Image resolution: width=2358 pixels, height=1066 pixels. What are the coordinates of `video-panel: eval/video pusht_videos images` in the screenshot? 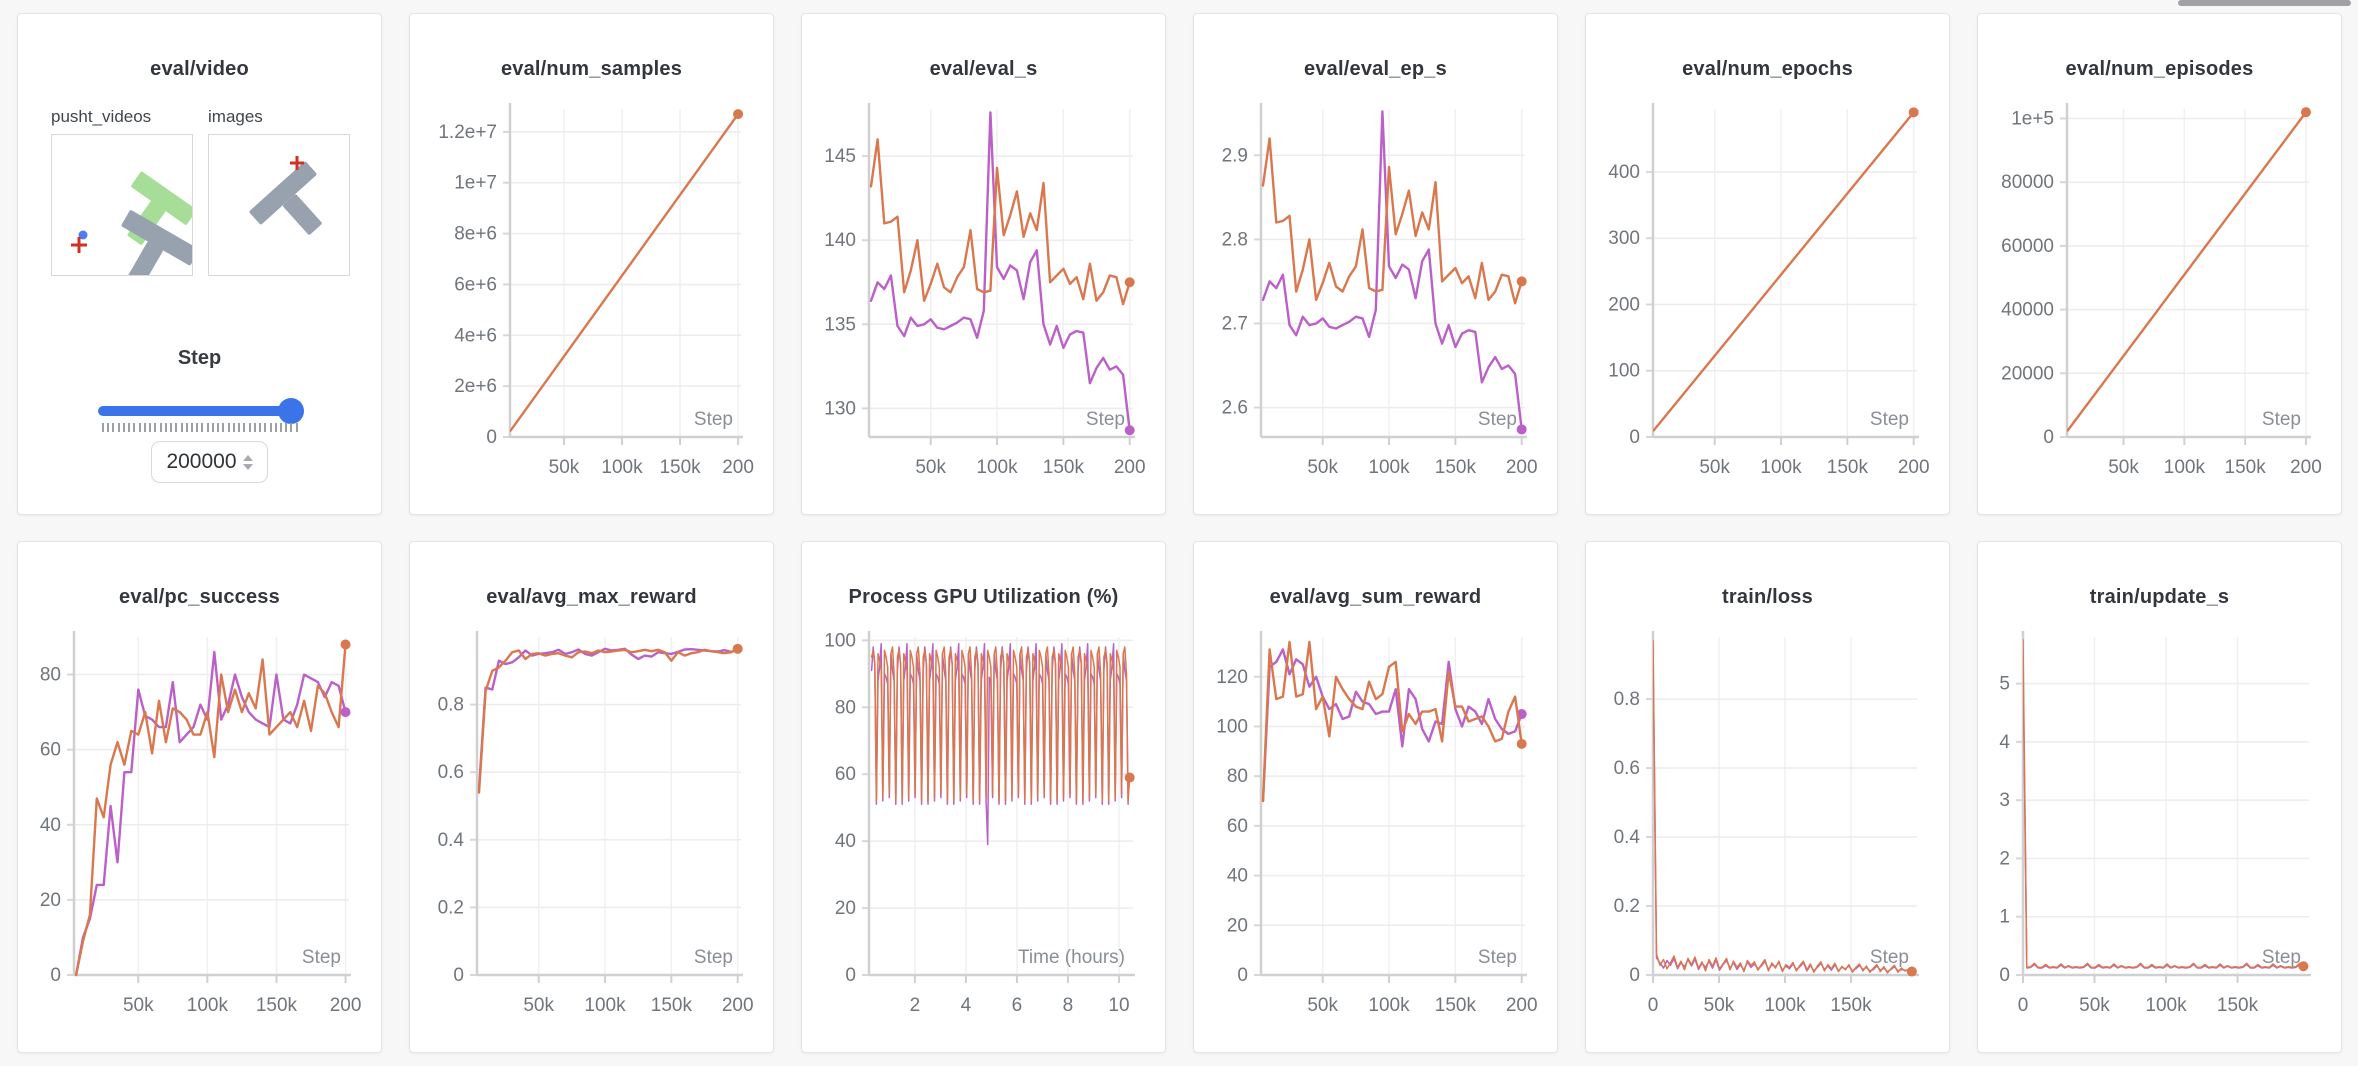 It's located at (199, 264).